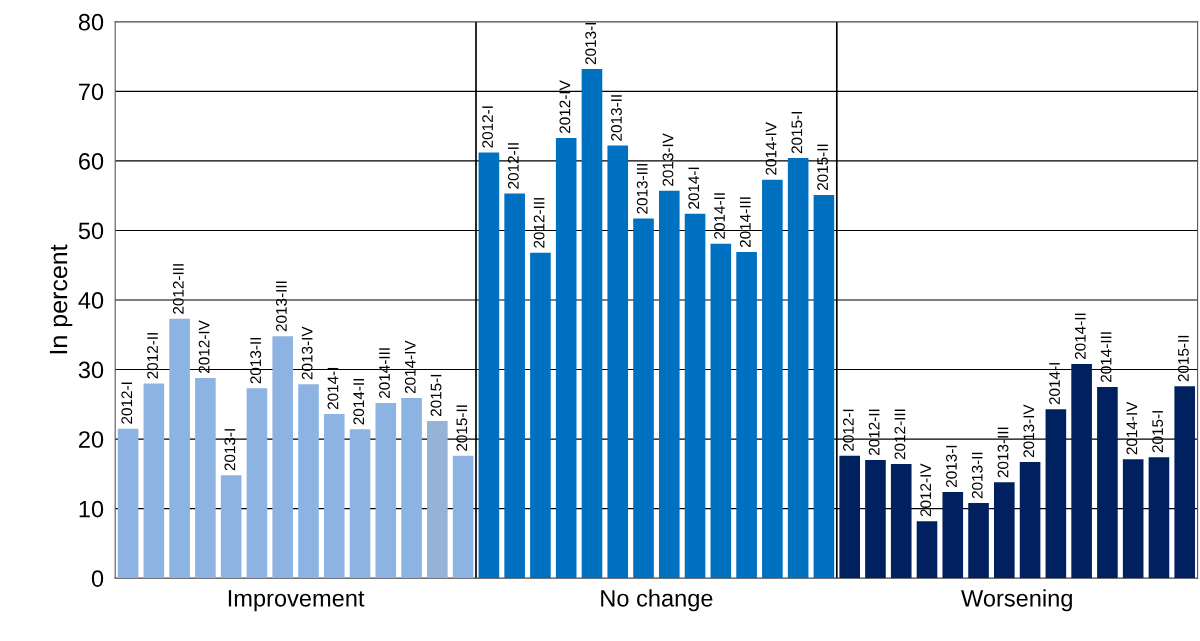 This screenshot has width=1200, height=641. What do you see at coordinates (91, 231) in the screenshot?
I see `y-tick-label: 50` at bounding box center [91, 231].